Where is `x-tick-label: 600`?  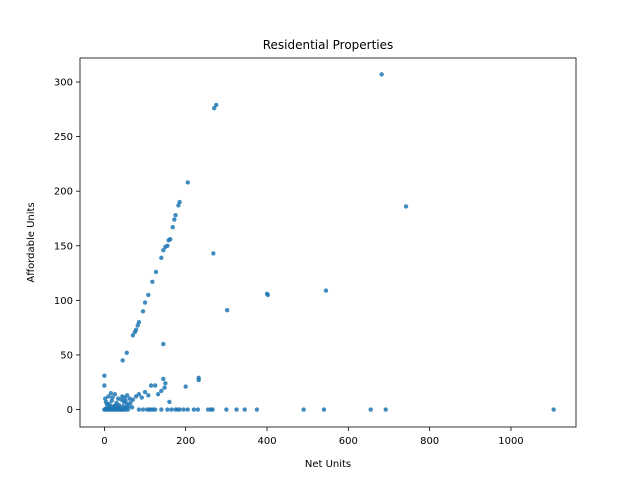
x-tick-label: 600 is located at coordinates (348, 441).